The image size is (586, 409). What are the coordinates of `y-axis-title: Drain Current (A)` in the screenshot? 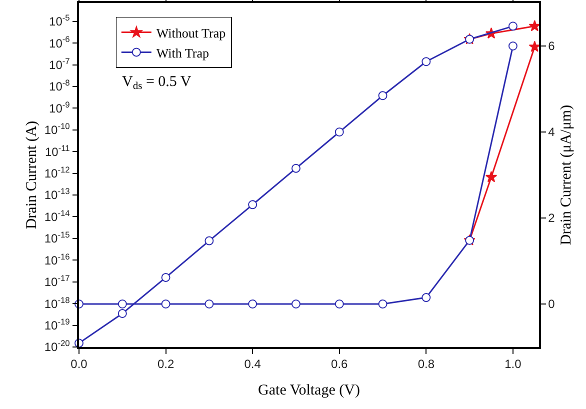 It's located at (32, 175).